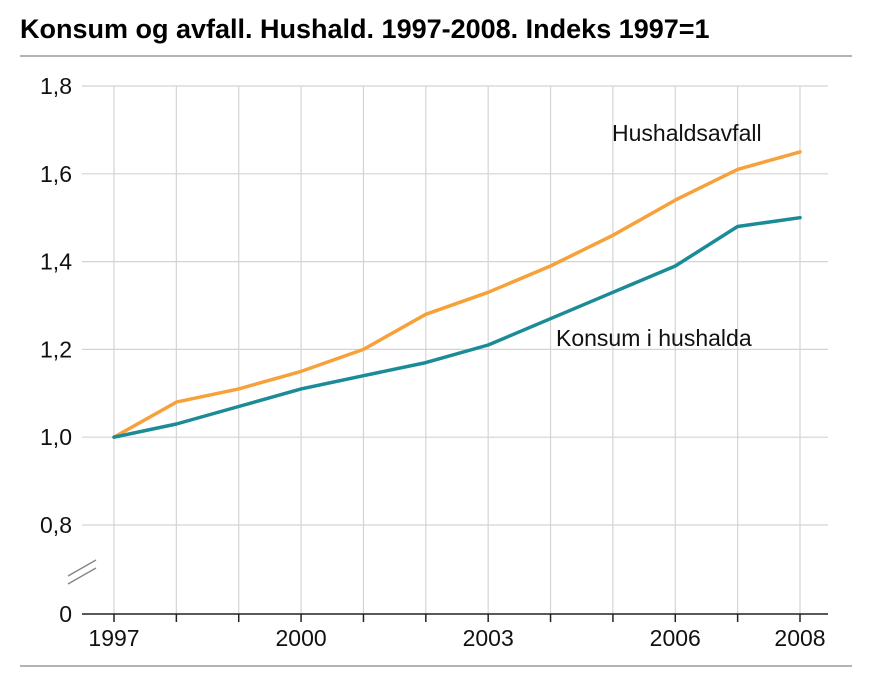  What do you see at coordinates (675, 638) in the screenshot?
I see `x-tick-label: 2006` at bounding box center [675, 638].